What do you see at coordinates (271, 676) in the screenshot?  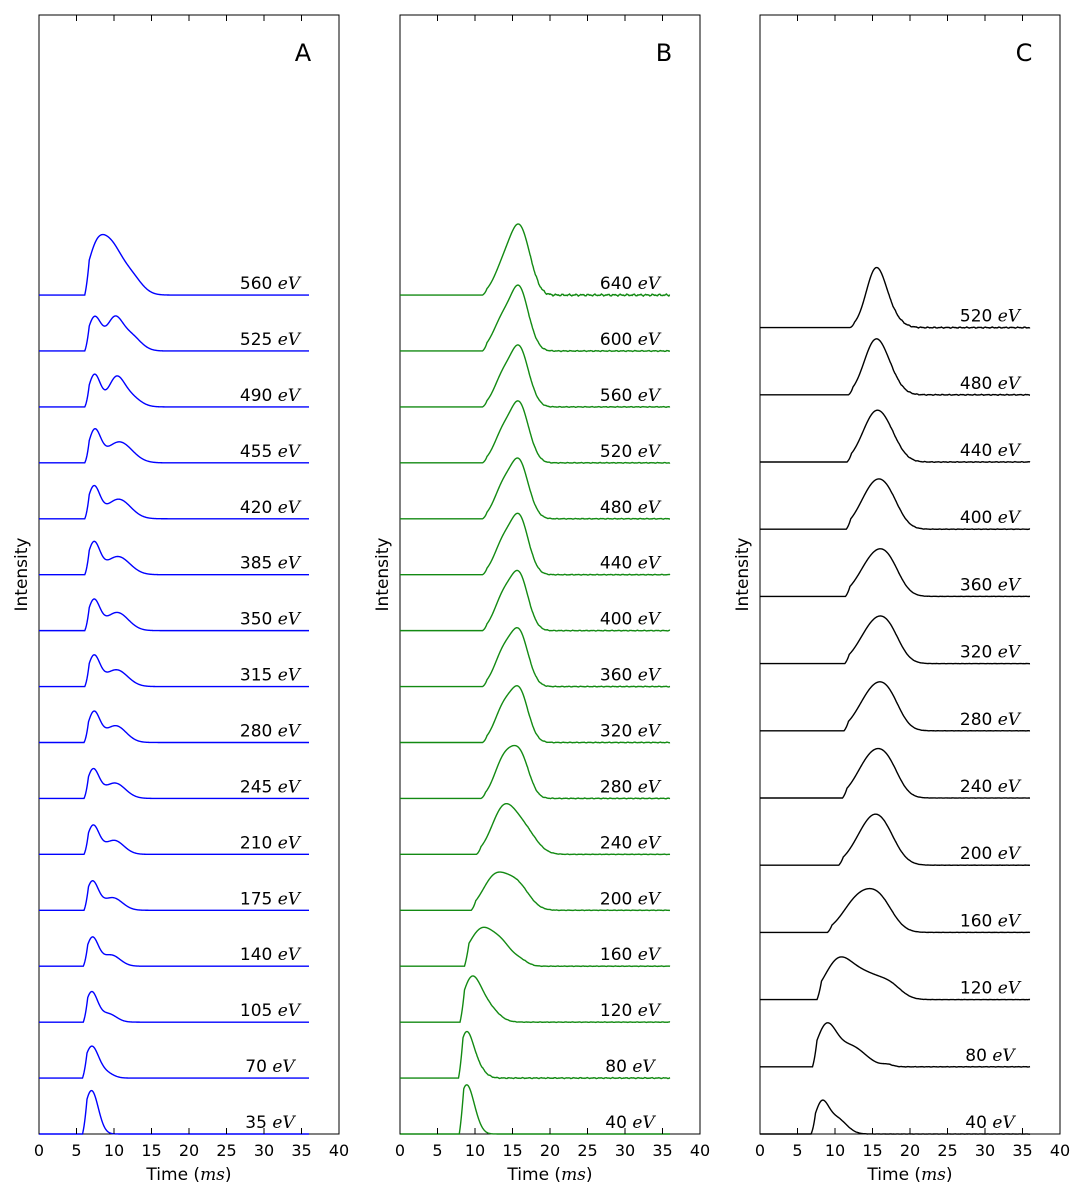 I see `energy-label-315: 315 eV` at bounding box center [271, 676].